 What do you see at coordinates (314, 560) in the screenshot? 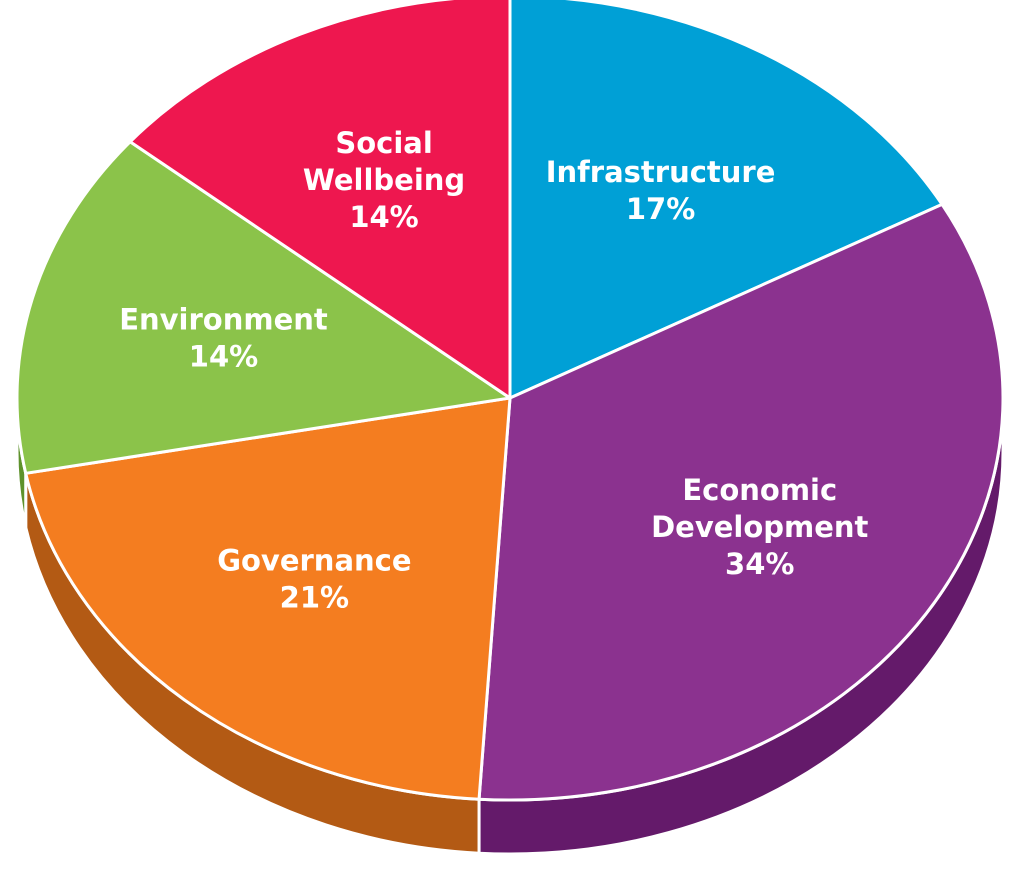
I see `pie-slice-name-label: Governance` at bounding box center [314, 560].